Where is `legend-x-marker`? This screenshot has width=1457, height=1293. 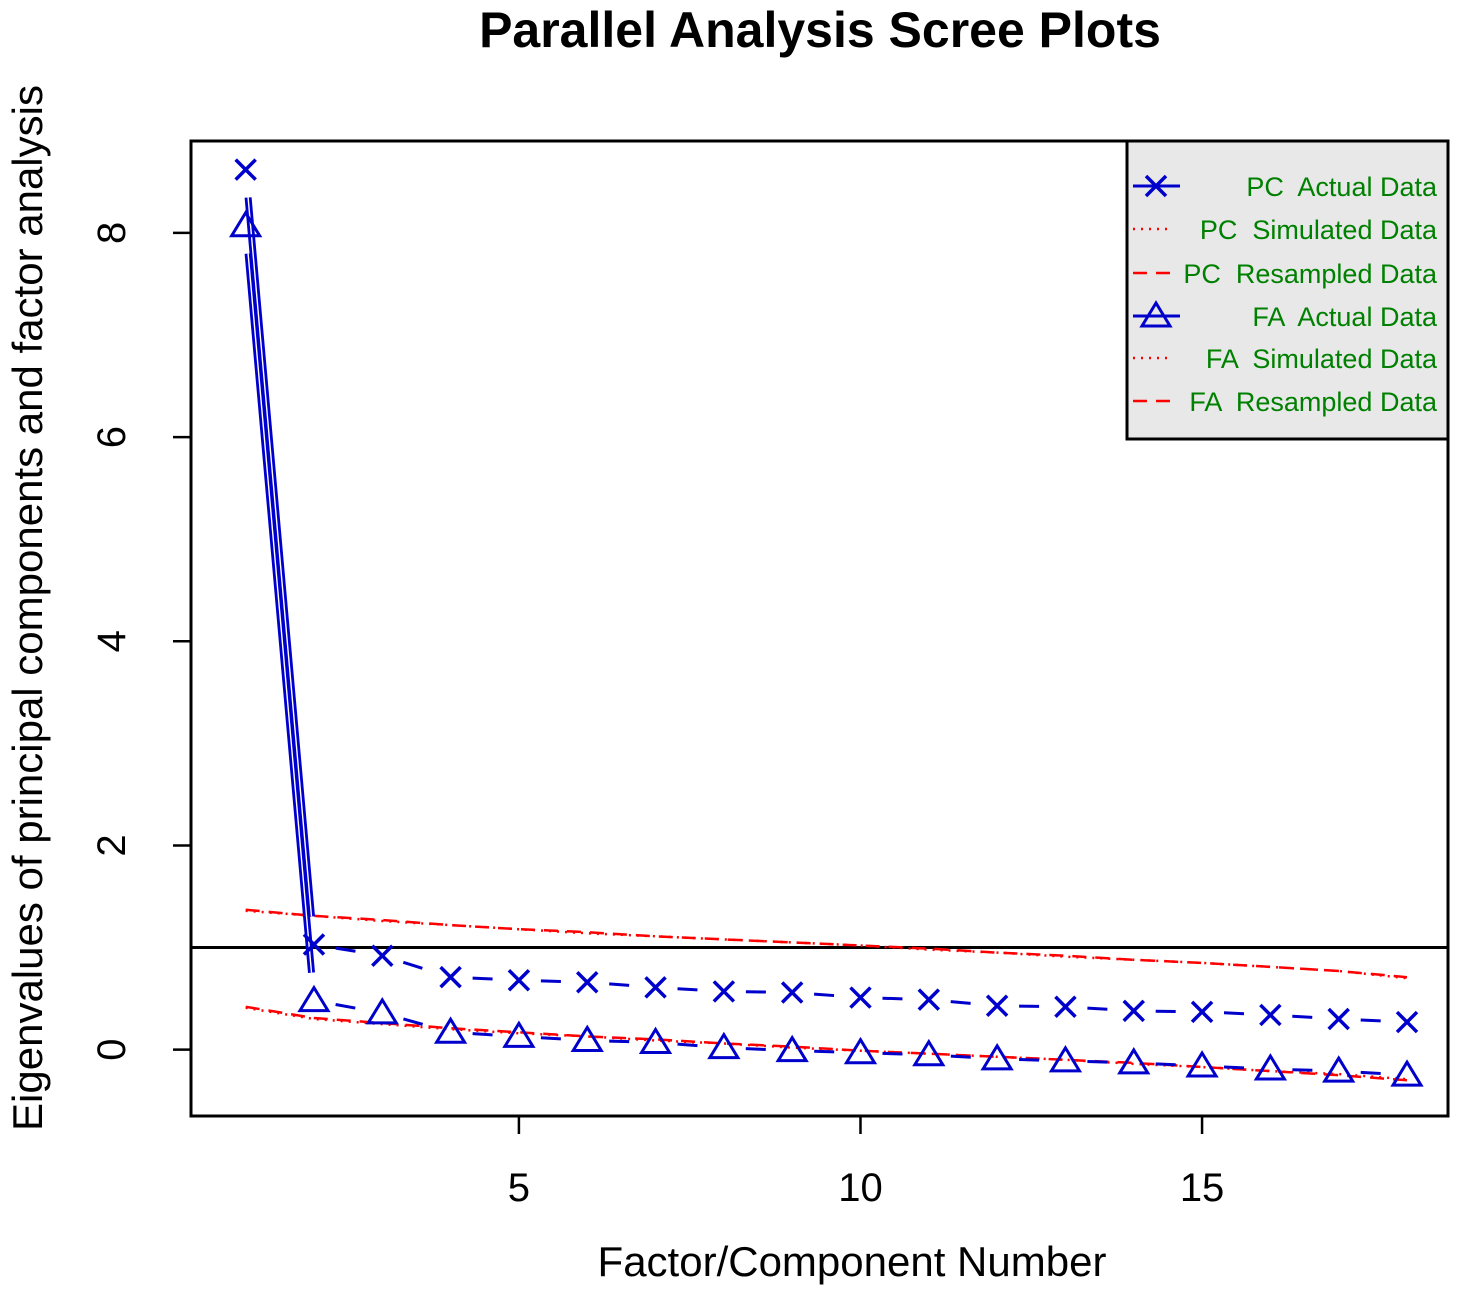
legend-x-marker is located at coordinates (1156, 186).